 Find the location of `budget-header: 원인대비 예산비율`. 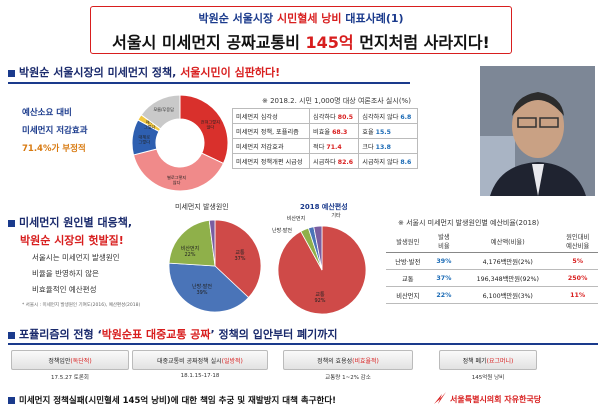

budget-header: 원인대비 예산비율 is located at coordinates (577, 241).